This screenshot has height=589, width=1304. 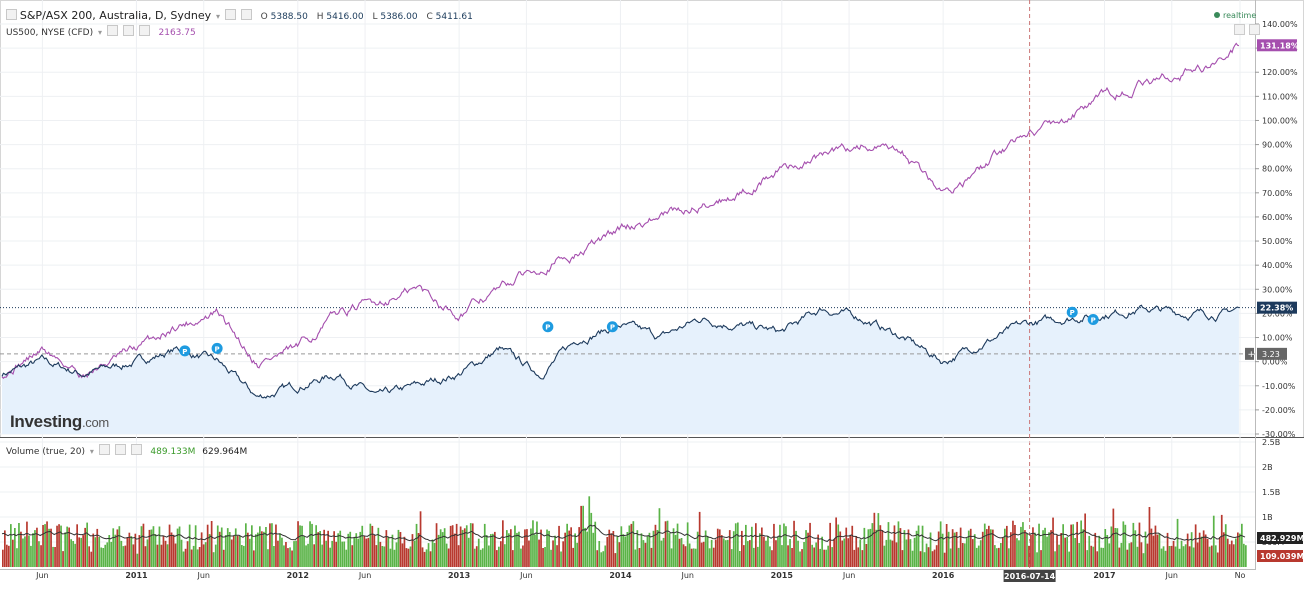 I want to click on collapse-icon, so click(x=11, y=14).